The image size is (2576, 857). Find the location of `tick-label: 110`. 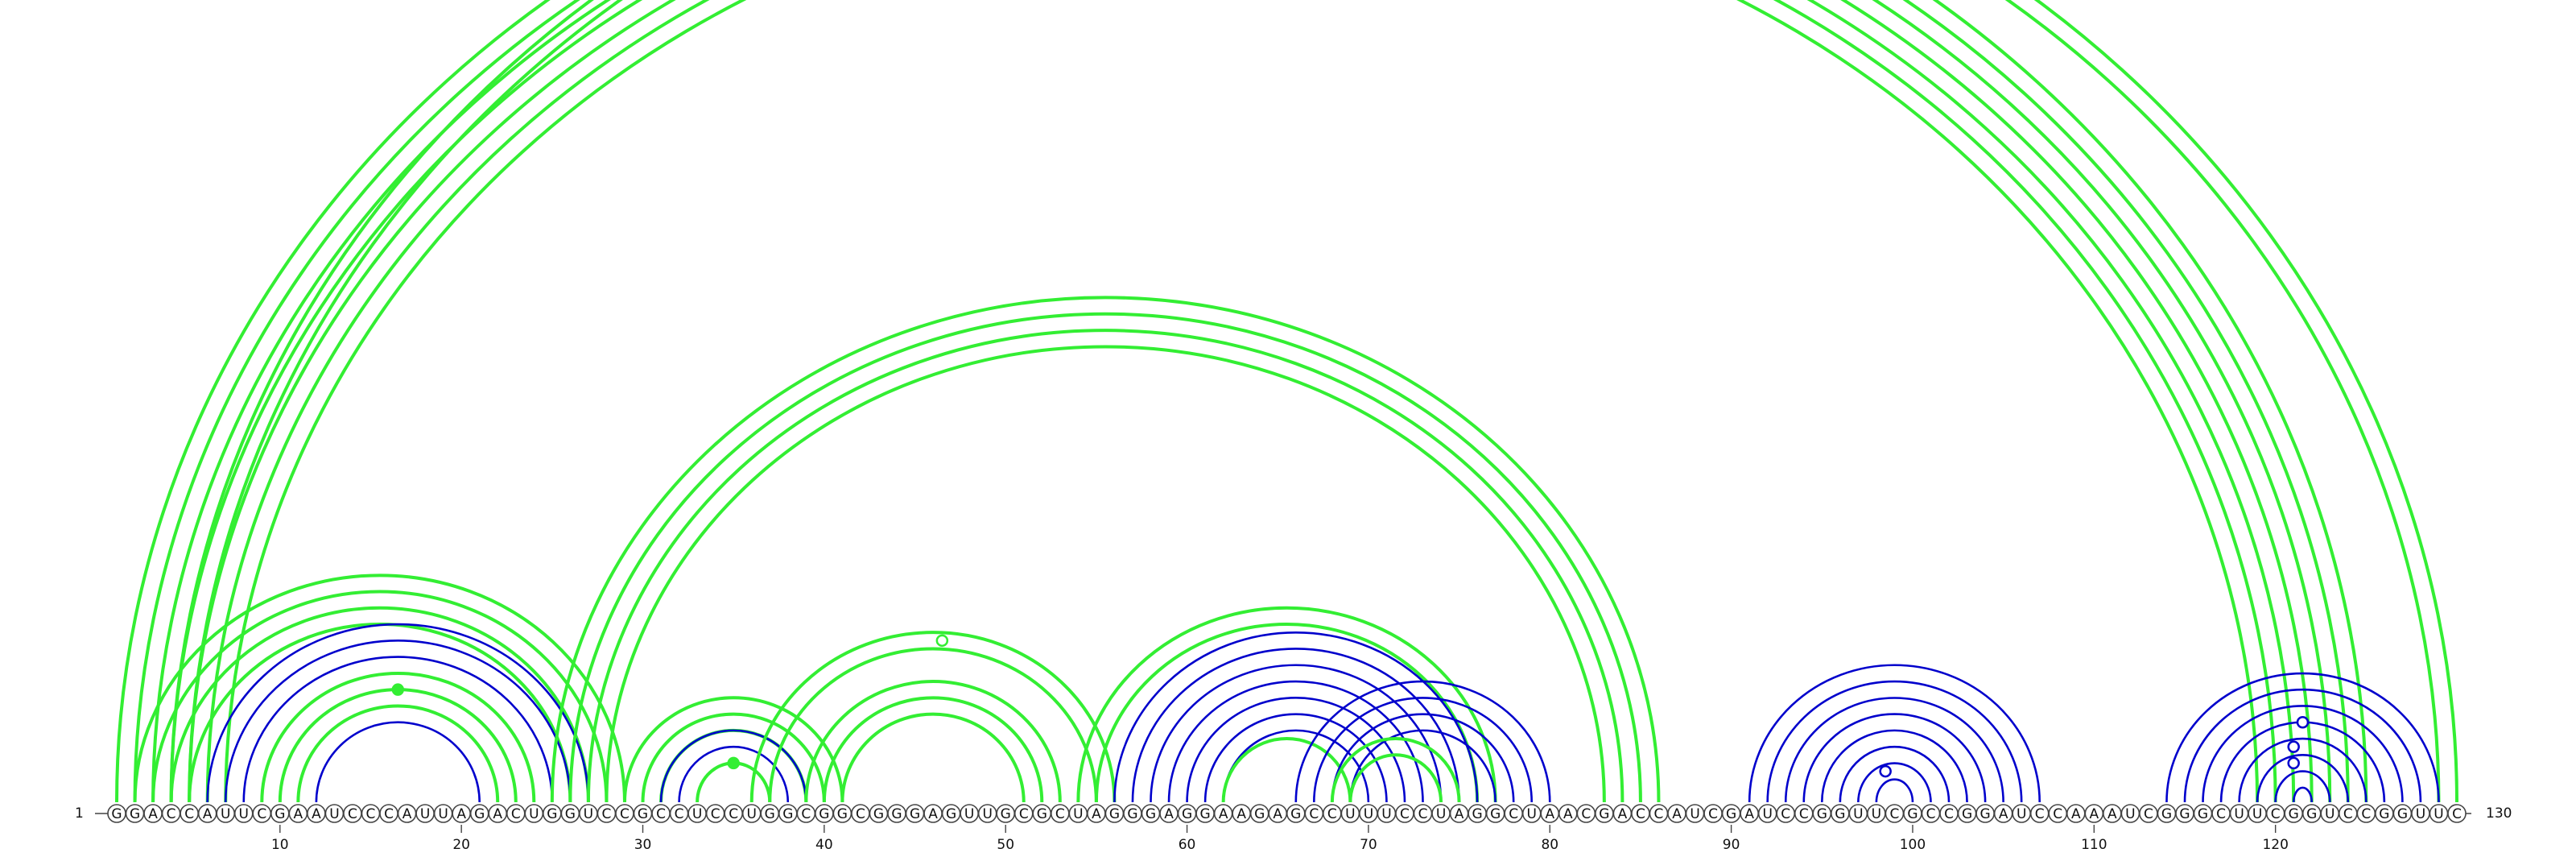

tick-label: 110 is located at coordinates (2094, 845).